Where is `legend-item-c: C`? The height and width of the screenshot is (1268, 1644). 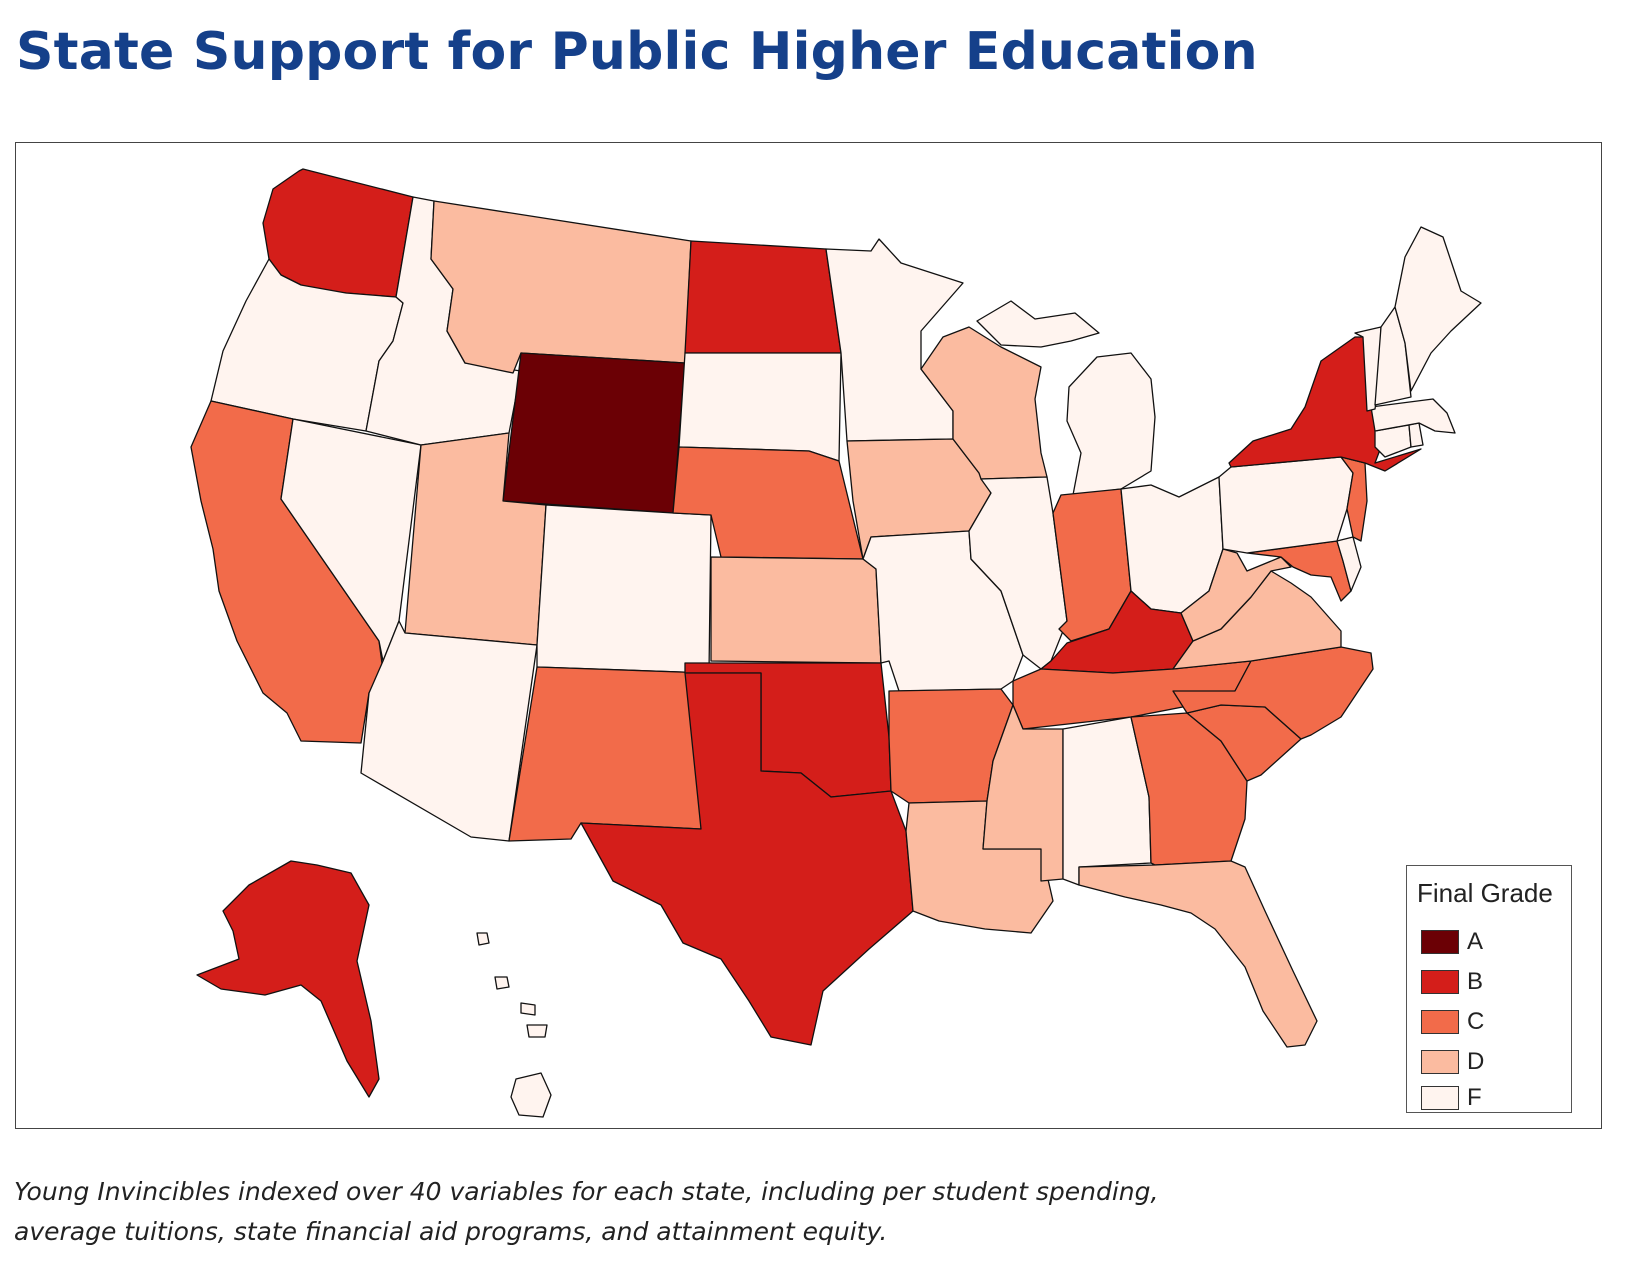 legend-item-c: C is located at coordinates (1452, 1022).